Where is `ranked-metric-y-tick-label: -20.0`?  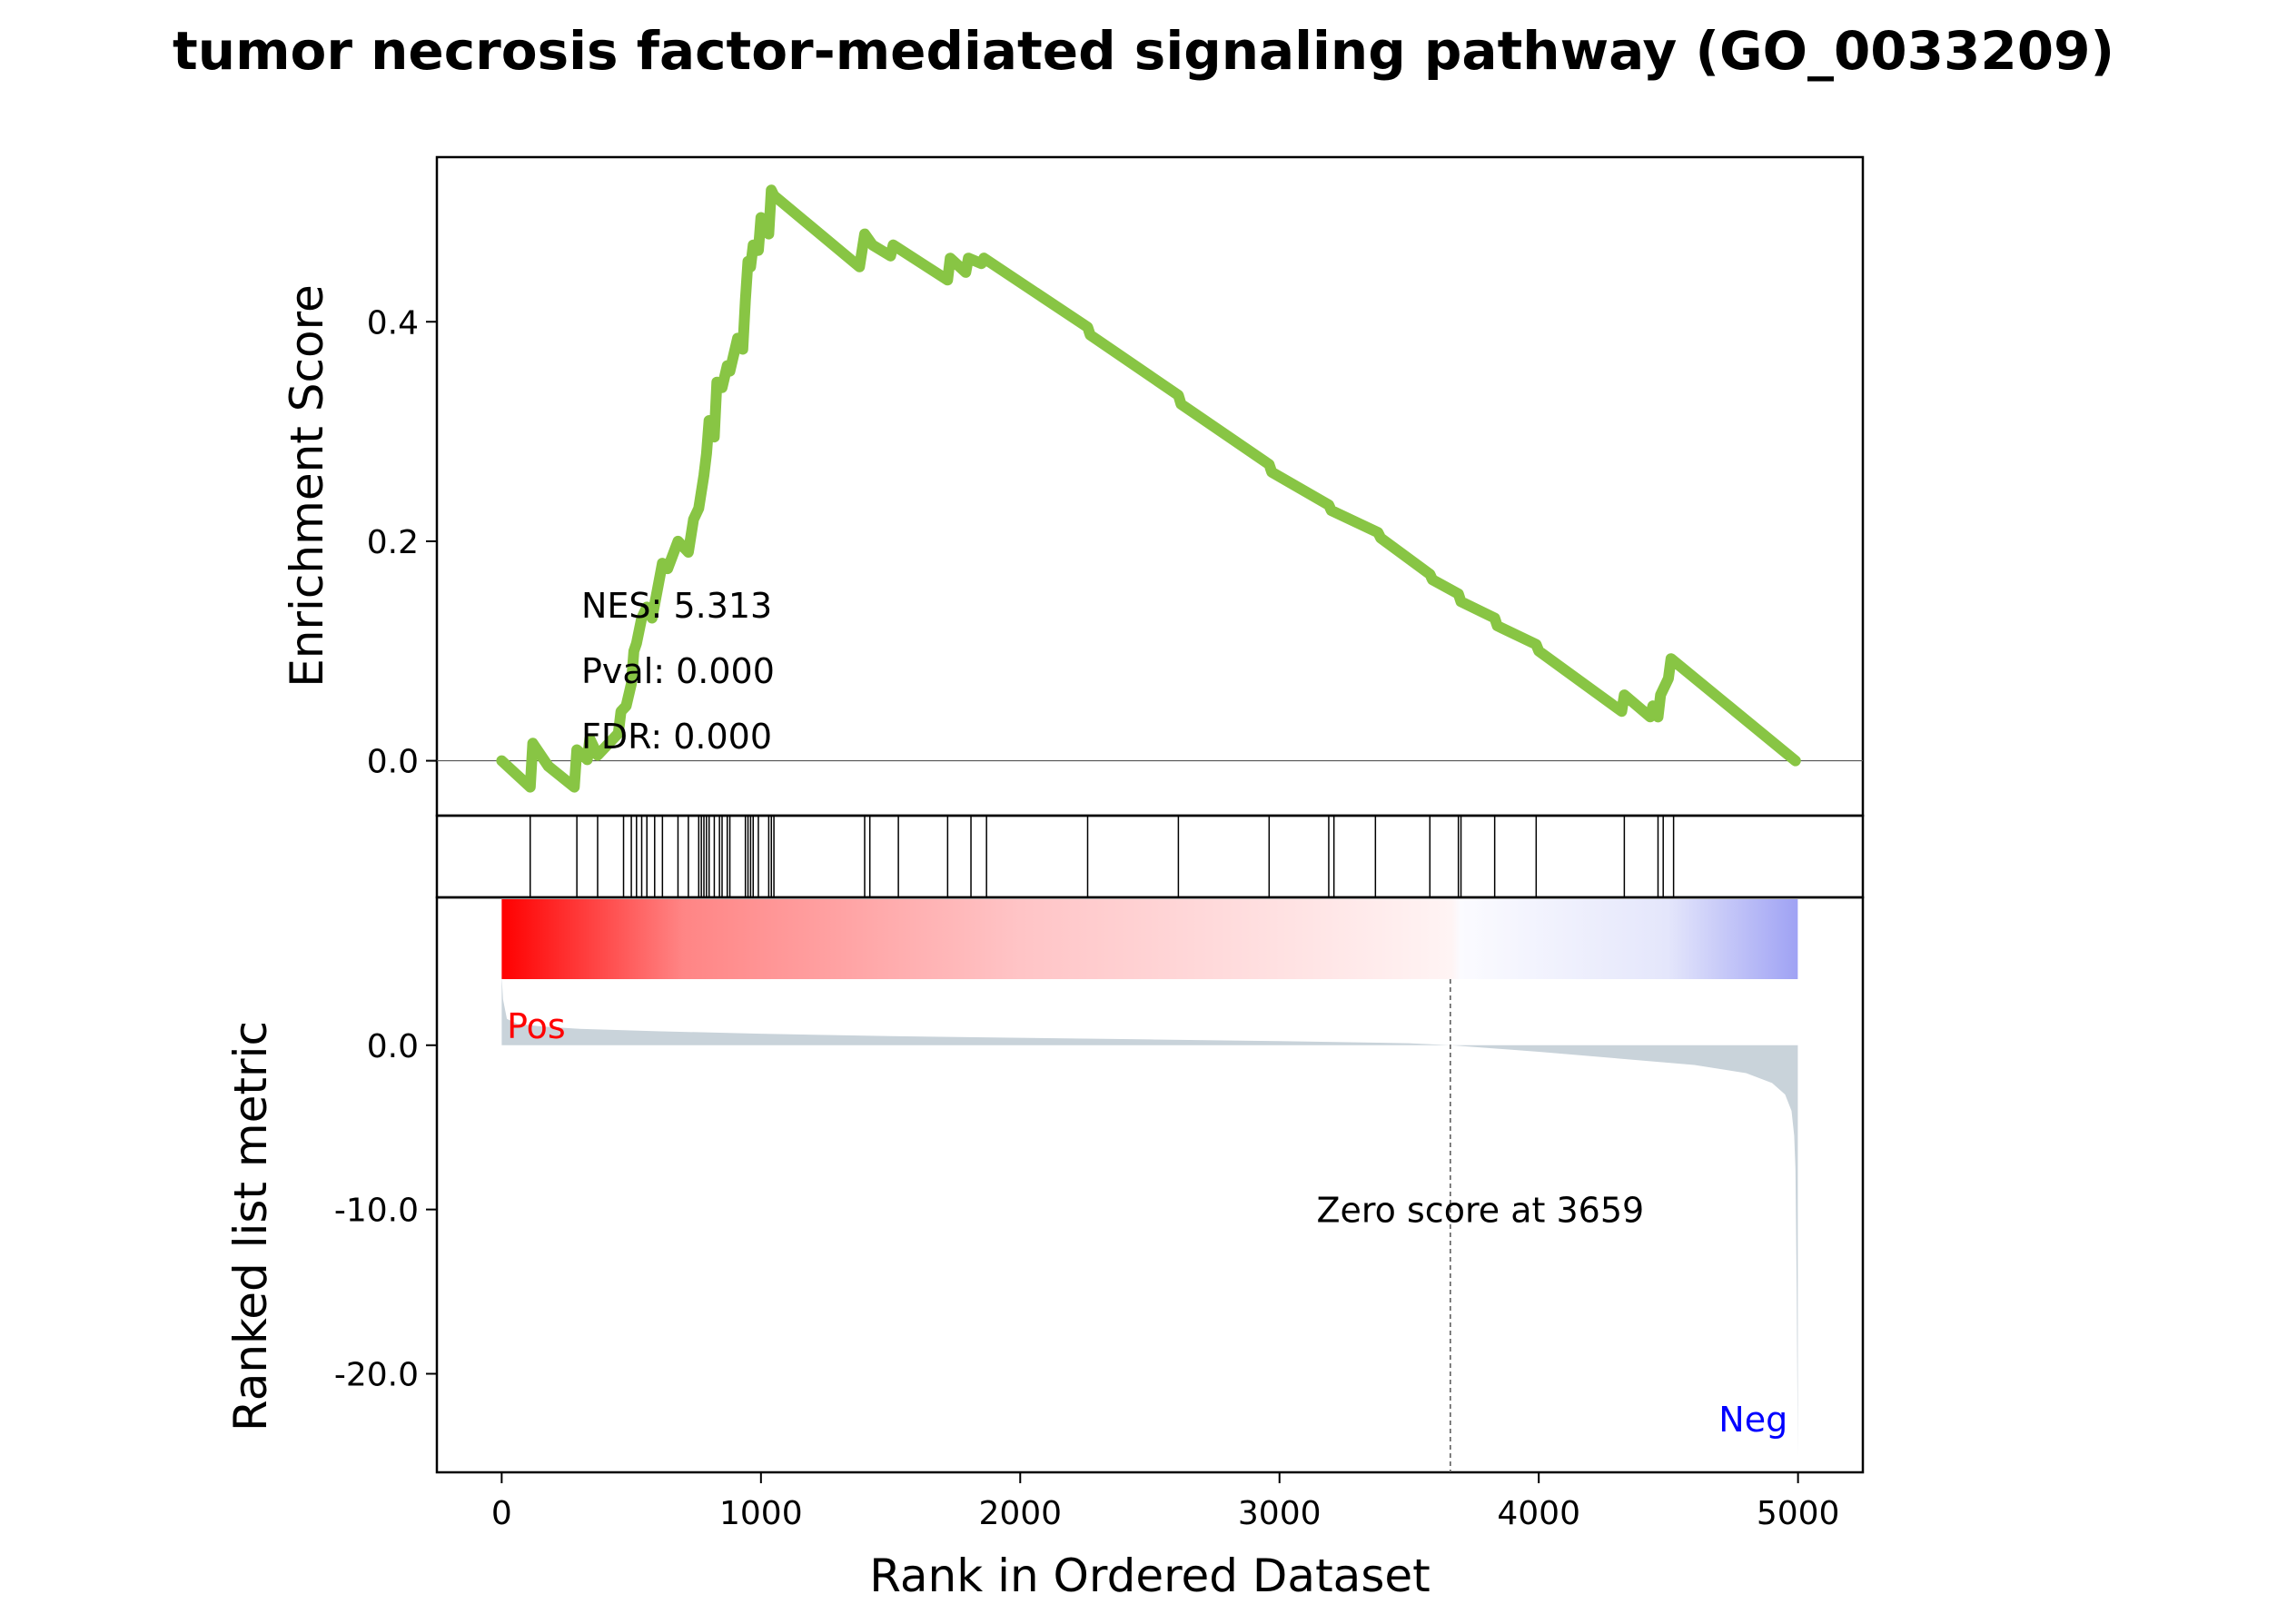 ranked-metric-y-tick-label: -20.0 is located at coordinates (376, 1374).